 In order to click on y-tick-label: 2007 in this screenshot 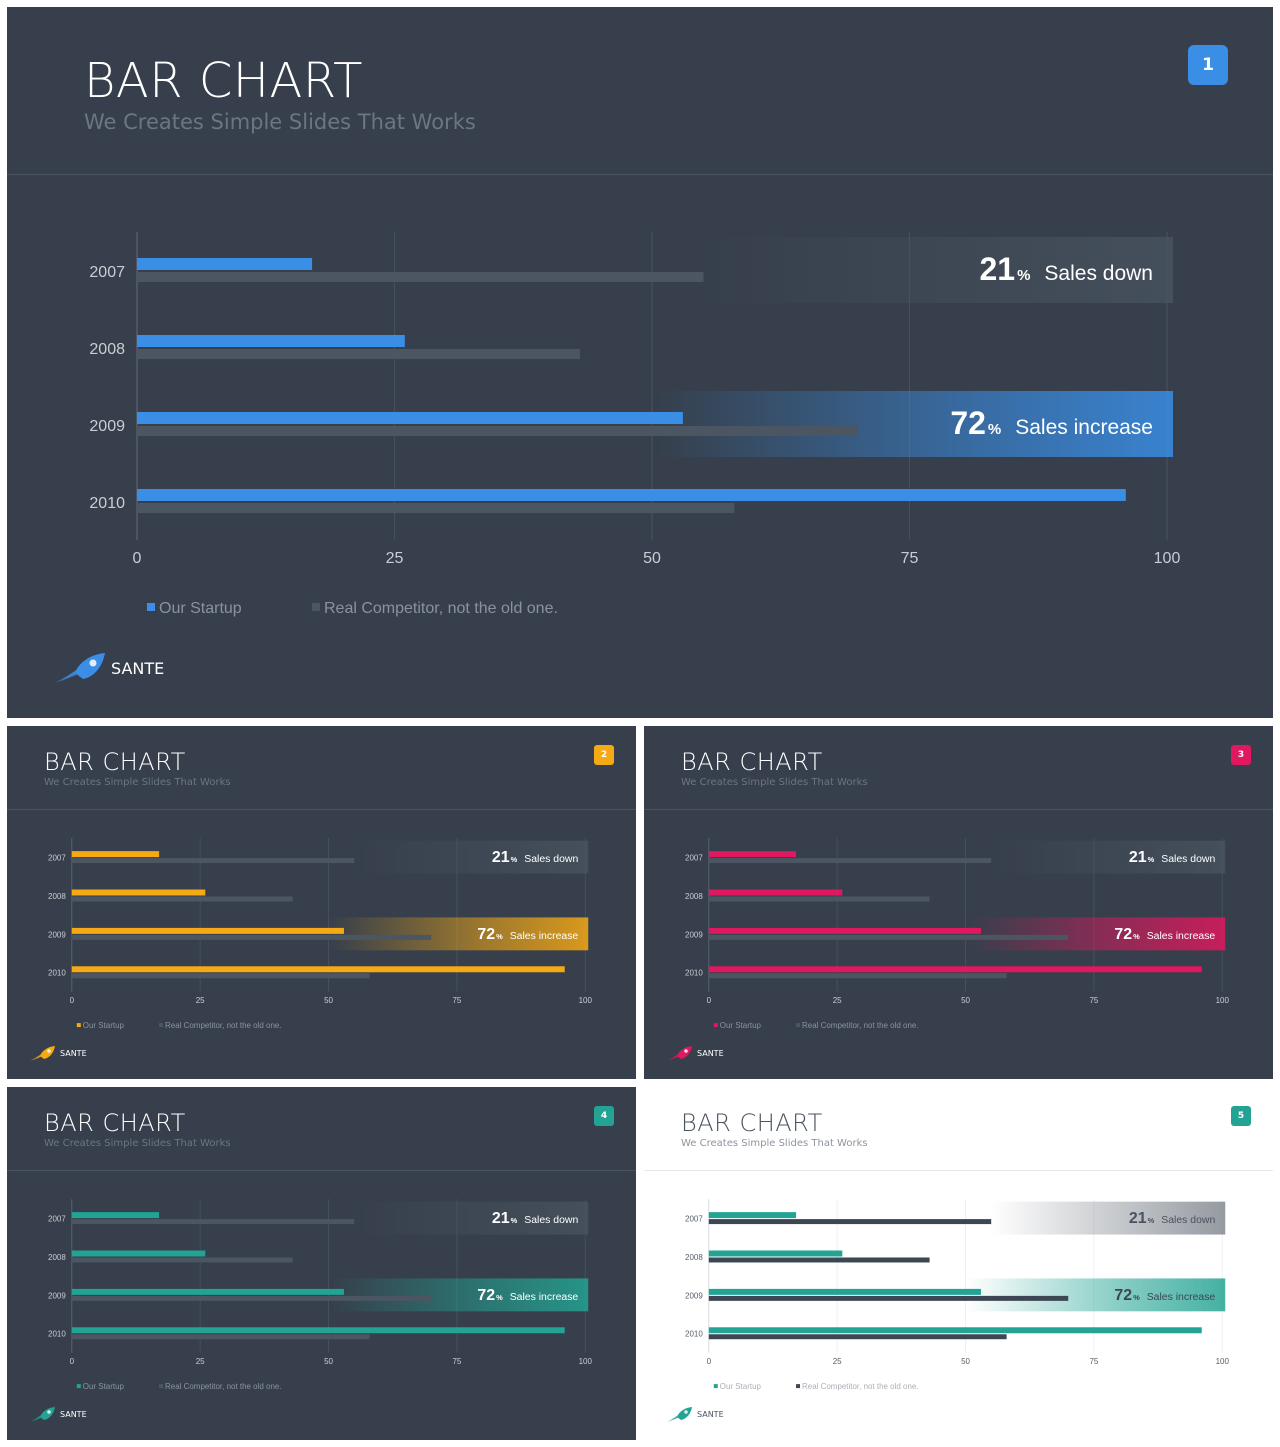, I will do `click(694, 1219)`.